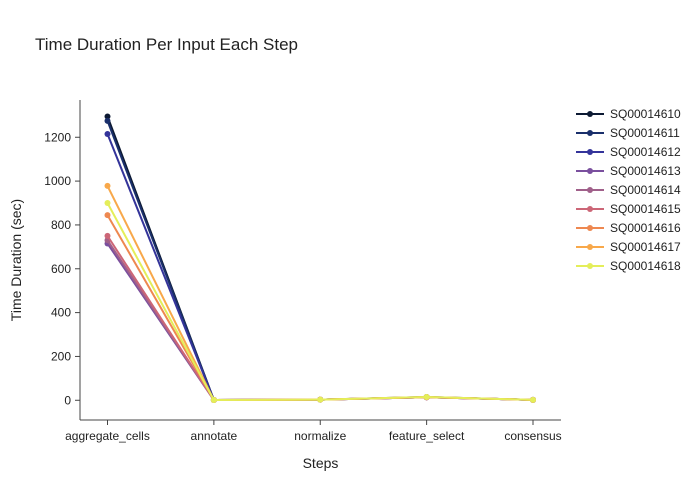  What do you see at coordinates (645, 114) in the screenshot?
I see `legend-label: SQ00014610` at bounding box center [645, 114].